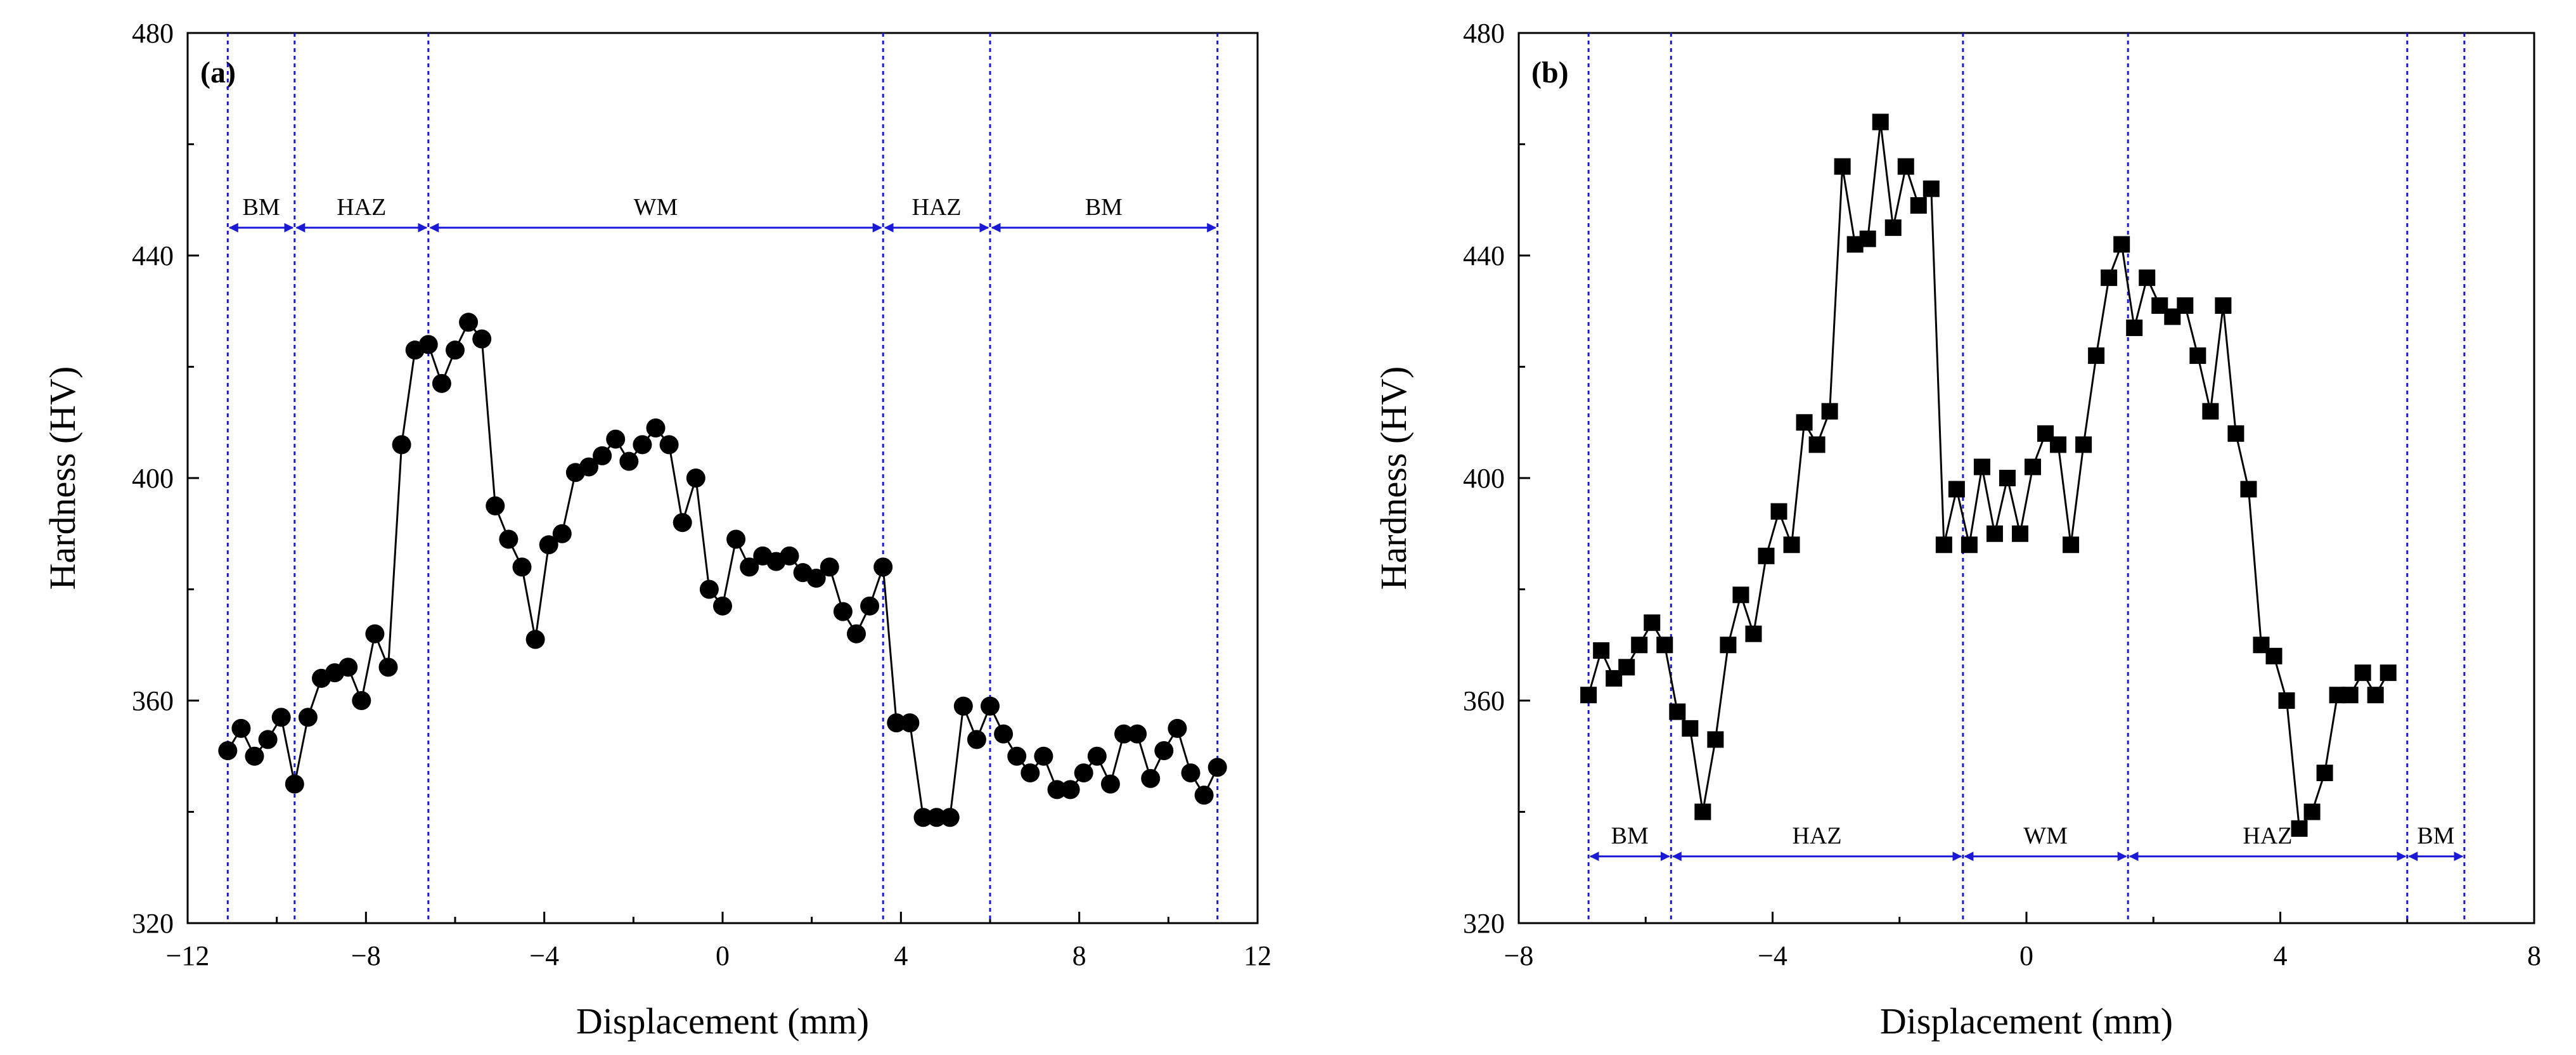  What do you see at coordinates (366, 956) in the screenshot?
I see `x-tick-label-a: −8` at bounding box center [366, 956].